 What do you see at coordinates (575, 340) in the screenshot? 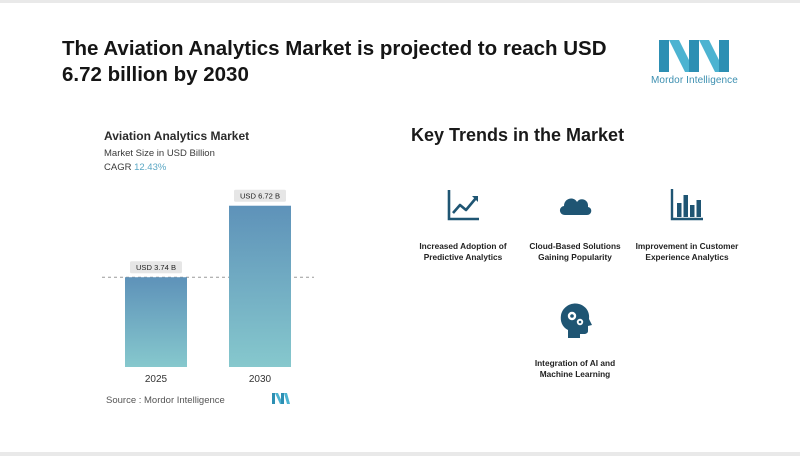
I see `trend-item-ai-ml: Integration of AI and Machine Learning` at bounding box center [575, 340].